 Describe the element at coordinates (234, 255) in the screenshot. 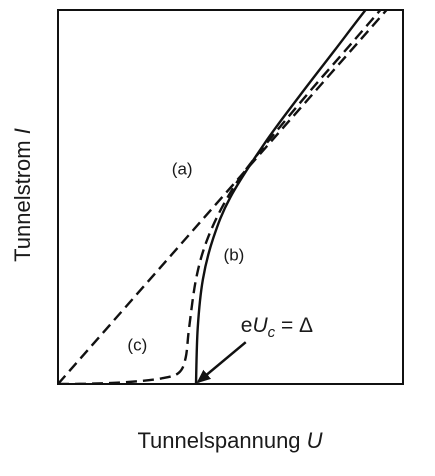

I see `curve-label-b: (b)` at that location.